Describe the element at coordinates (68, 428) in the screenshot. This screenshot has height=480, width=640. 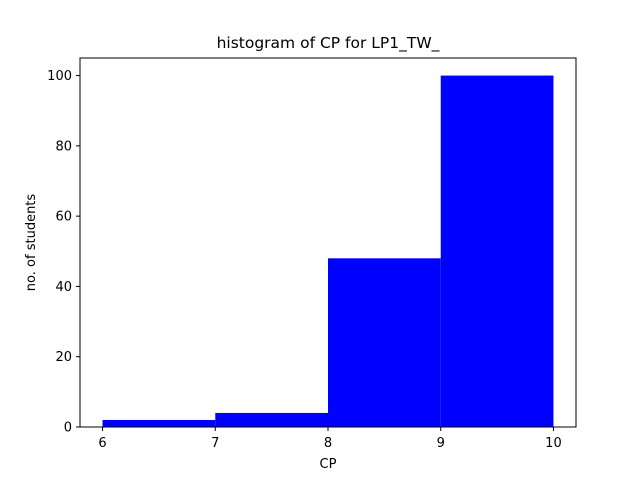
I see `y-tick-label: 0` at that location.